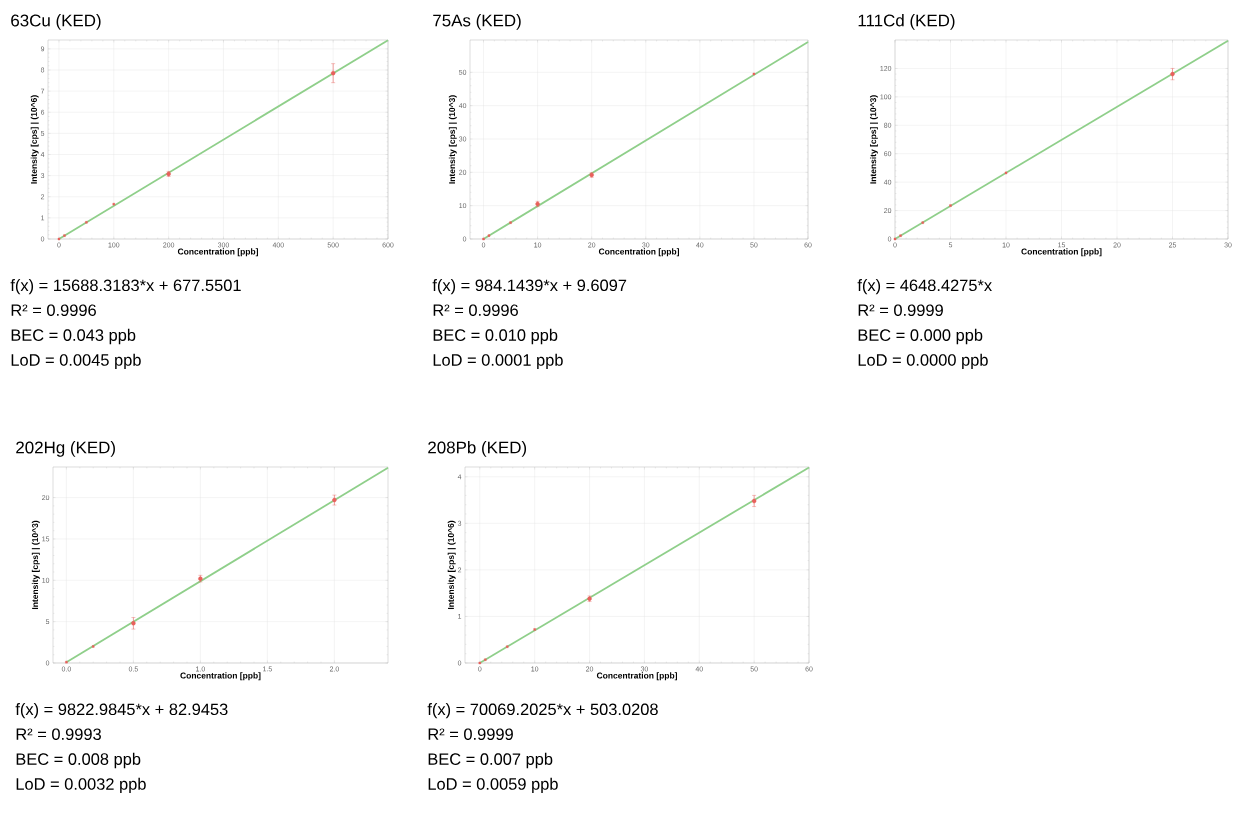  Describe the element at coordinates (477, 22) in the screenshot. I see `chart-title: 75As (KED)` at that location.